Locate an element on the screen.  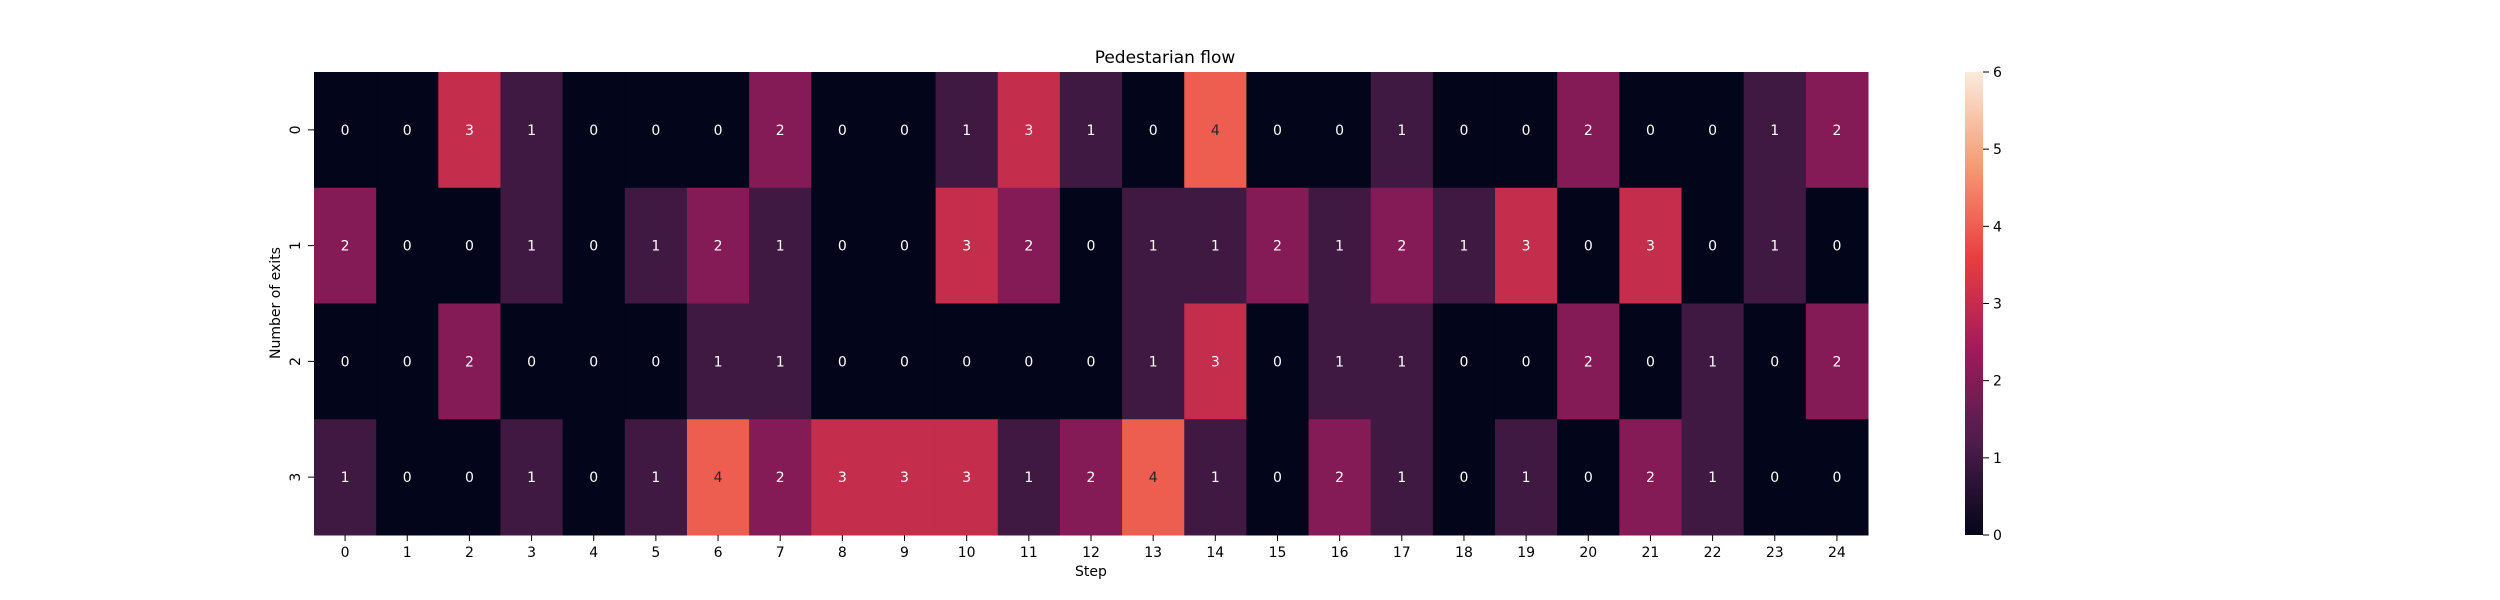
x-tick-label: 23 is located at coordinates (1775, 553).